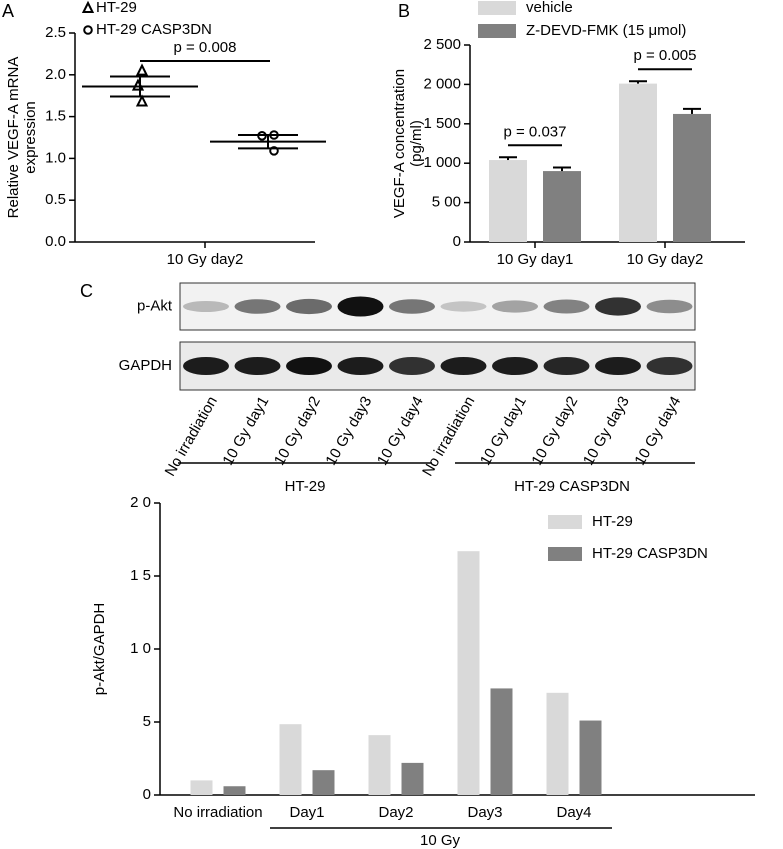 The image size is (783, 849). What do you see at coordinates (147, 794) in the screenshot?
I see `y-tick-label: 0` at bounding box center [147, 794].